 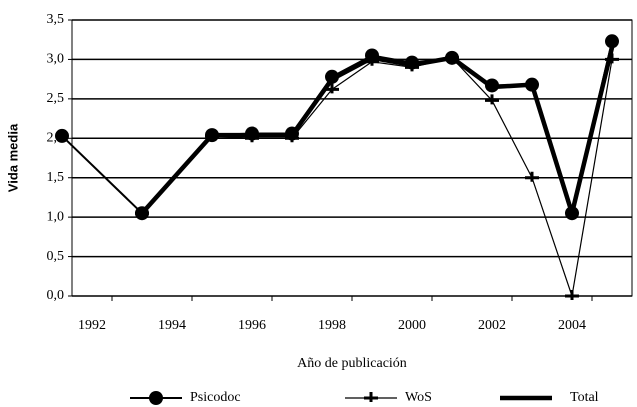 I want to click on x-tick-label: 2000, so click(x=412, y=325).